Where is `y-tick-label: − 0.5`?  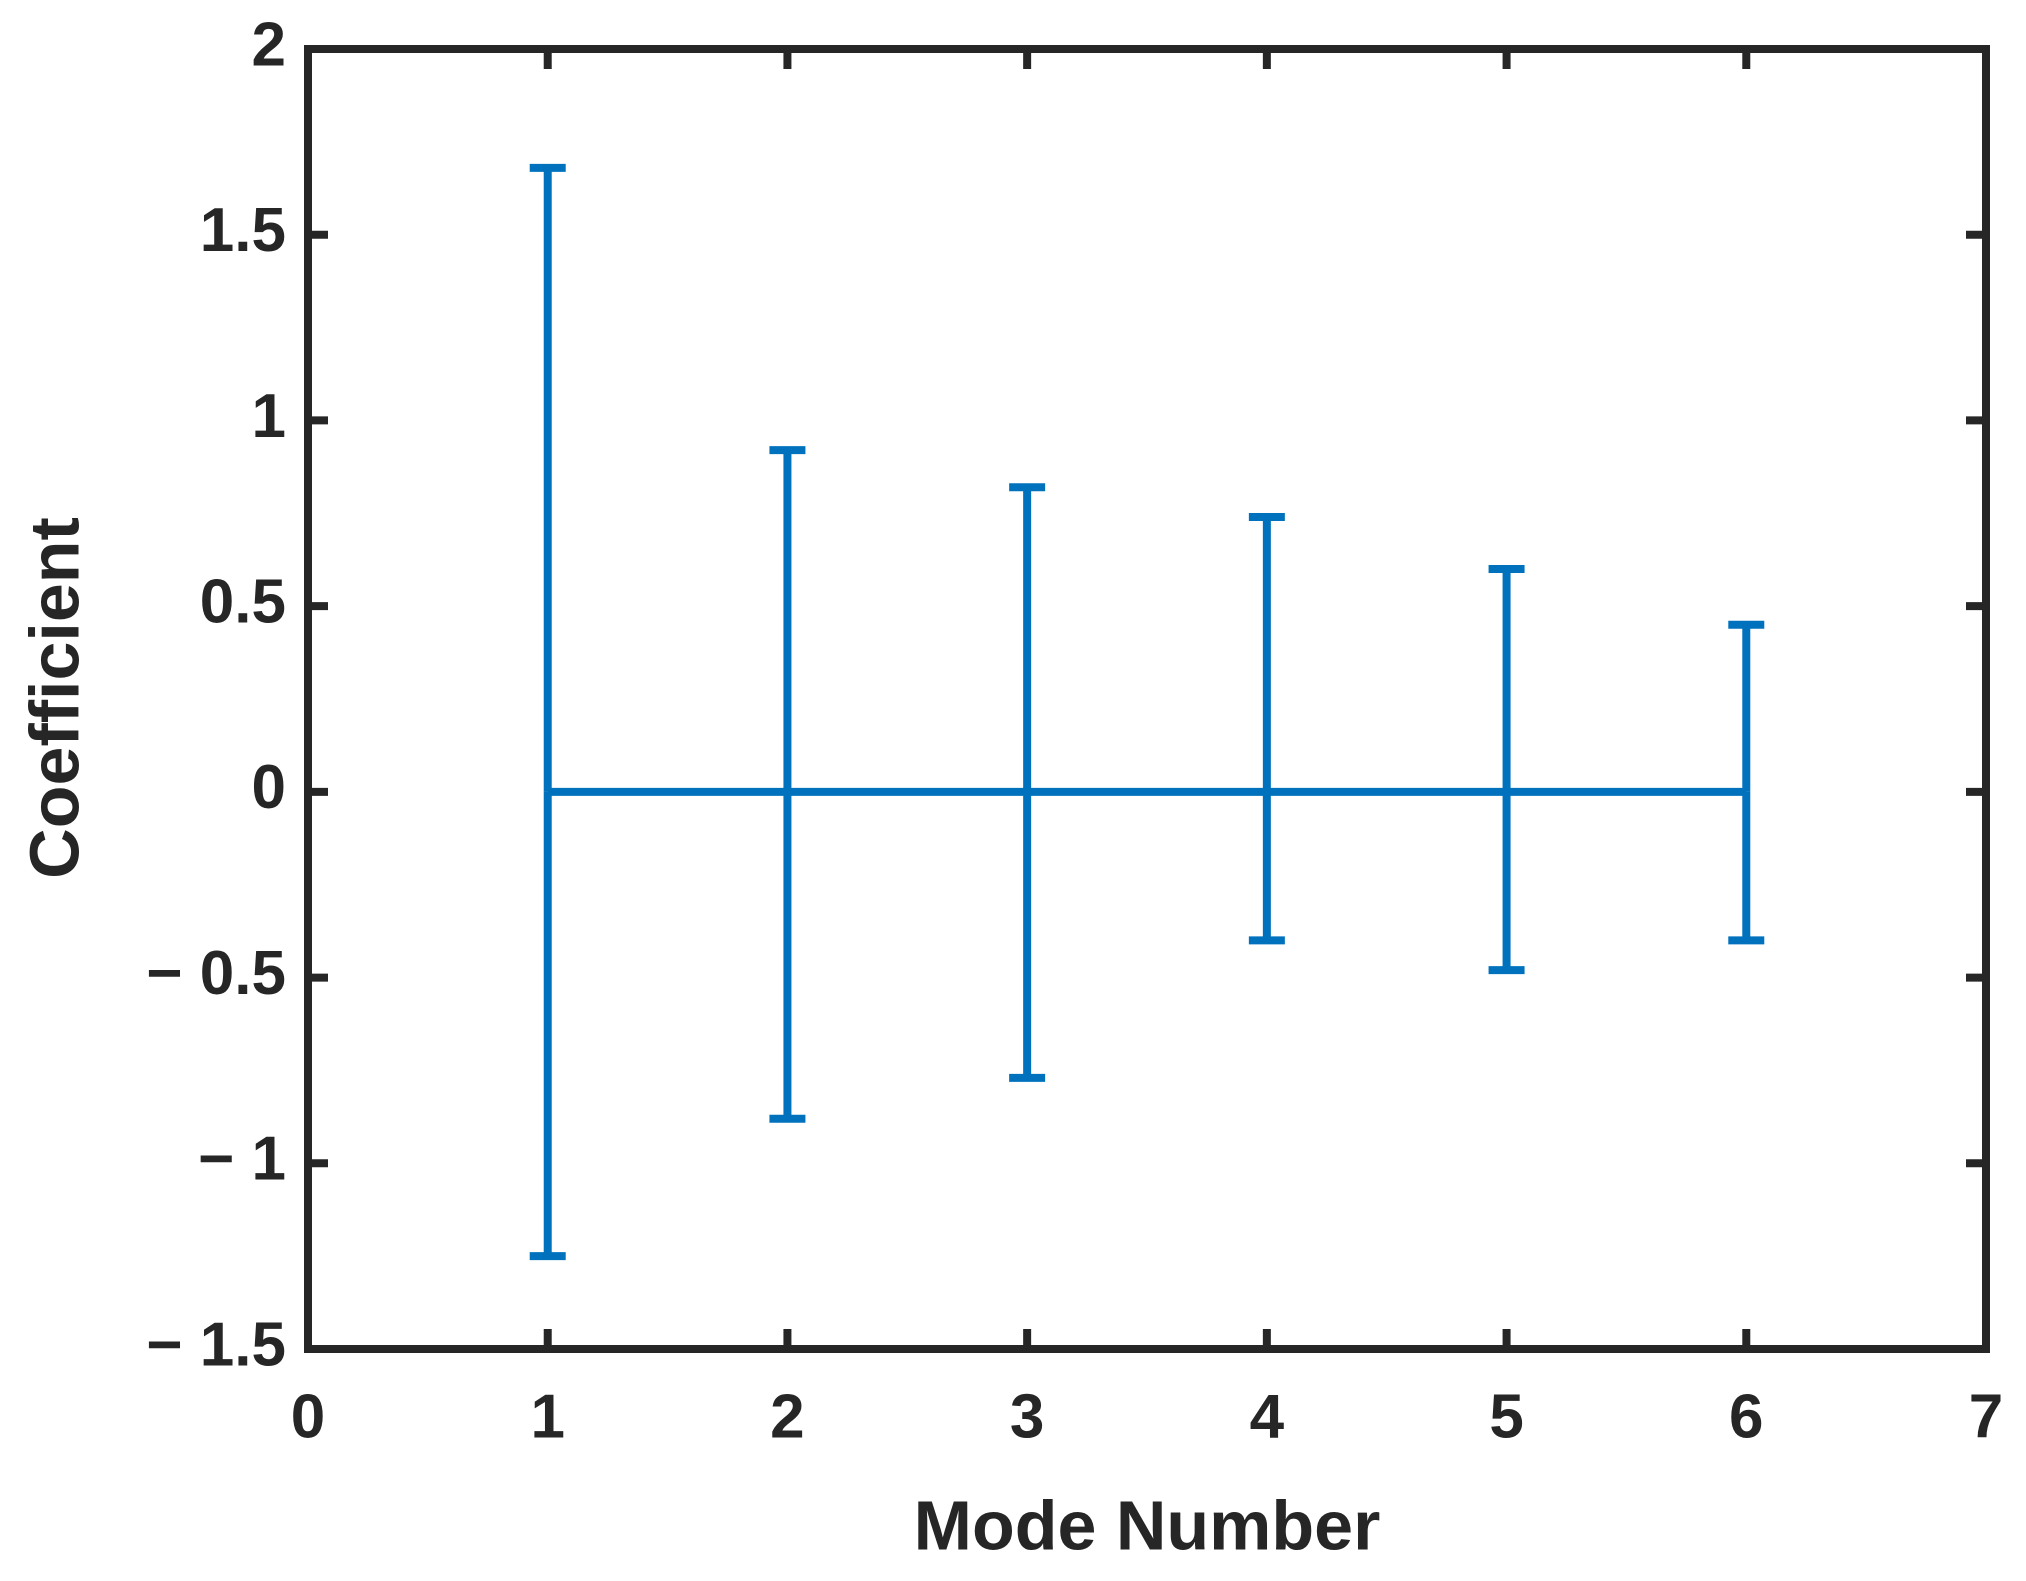 y-tick-label: − 0.5 is located at coordinates (216, 973).